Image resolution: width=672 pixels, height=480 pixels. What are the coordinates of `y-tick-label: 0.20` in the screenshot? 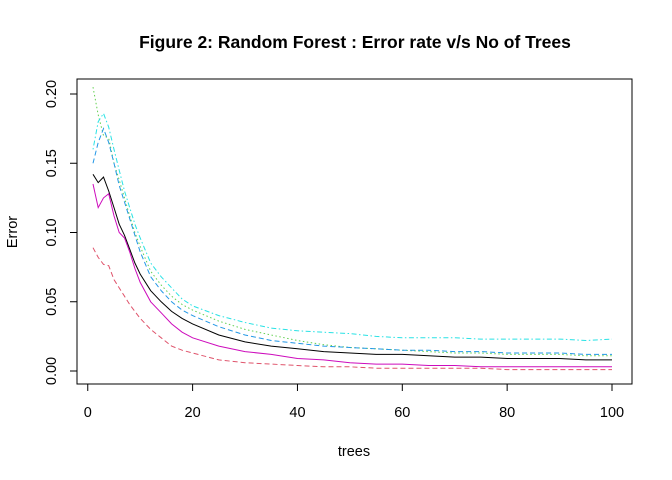 It's located at (52, 94).